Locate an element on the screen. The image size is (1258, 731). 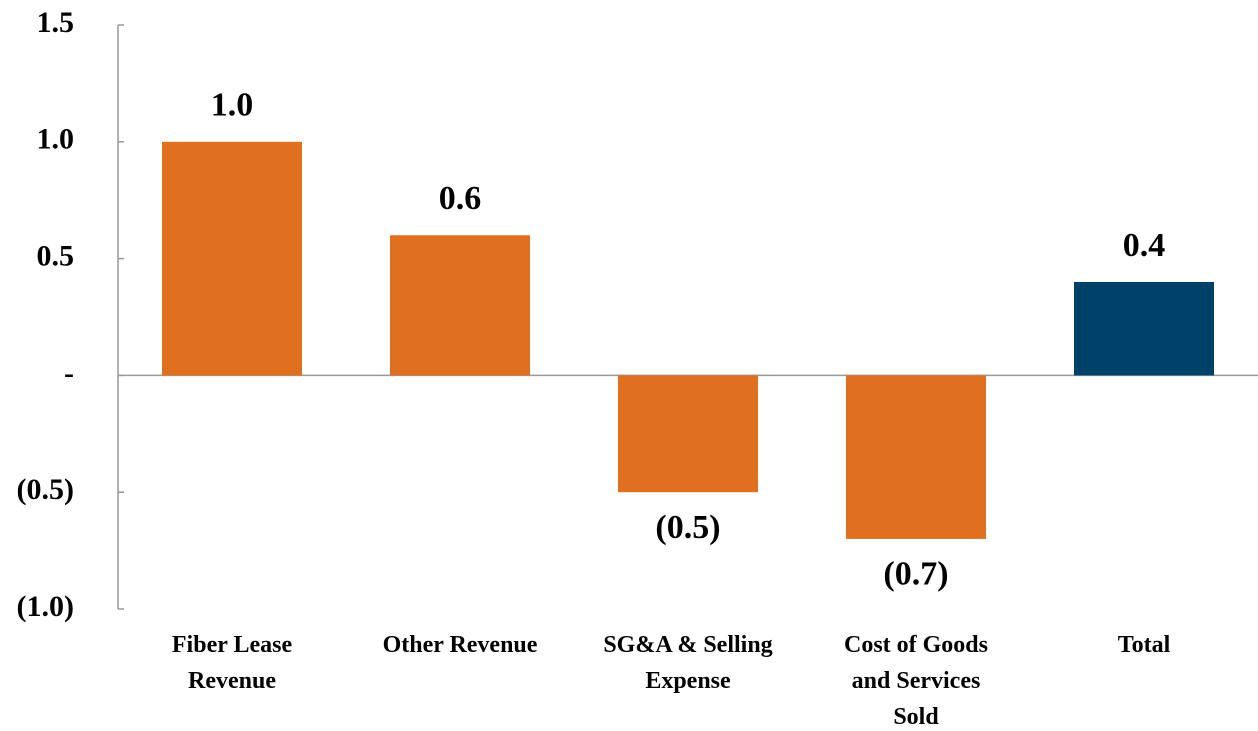
y-tick-label: - is located at coordinates (69, 372).